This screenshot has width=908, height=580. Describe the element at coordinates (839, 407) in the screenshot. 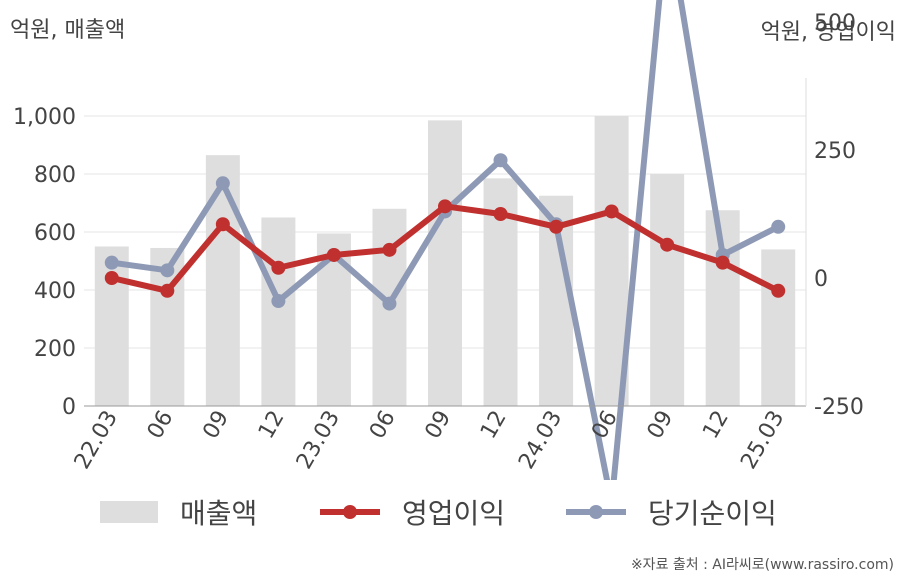

I see `right-tick-label: -250` at that location.